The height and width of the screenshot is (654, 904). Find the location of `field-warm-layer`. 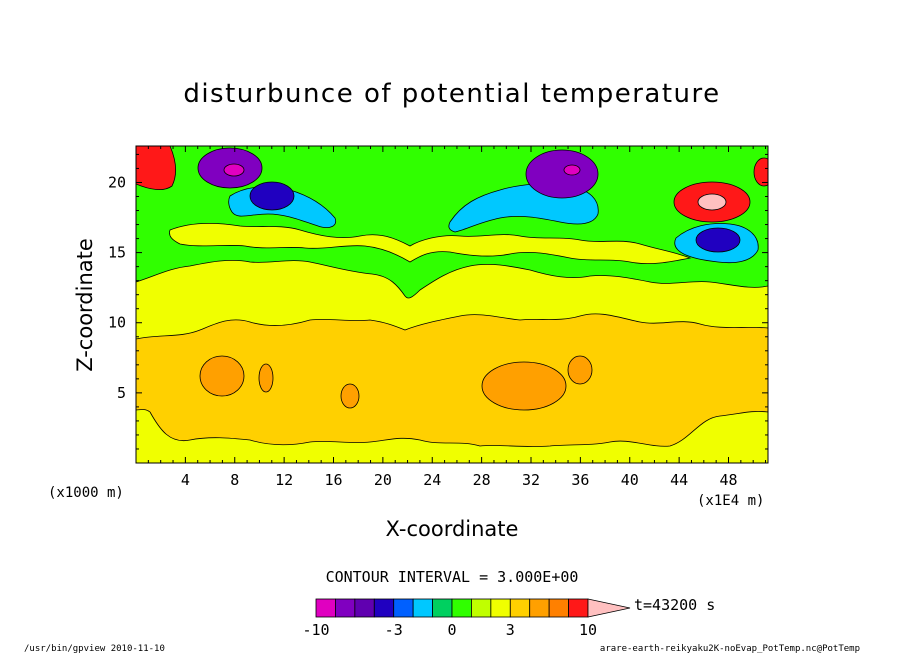

field-warm-layer is located at coordinates (452, 380).